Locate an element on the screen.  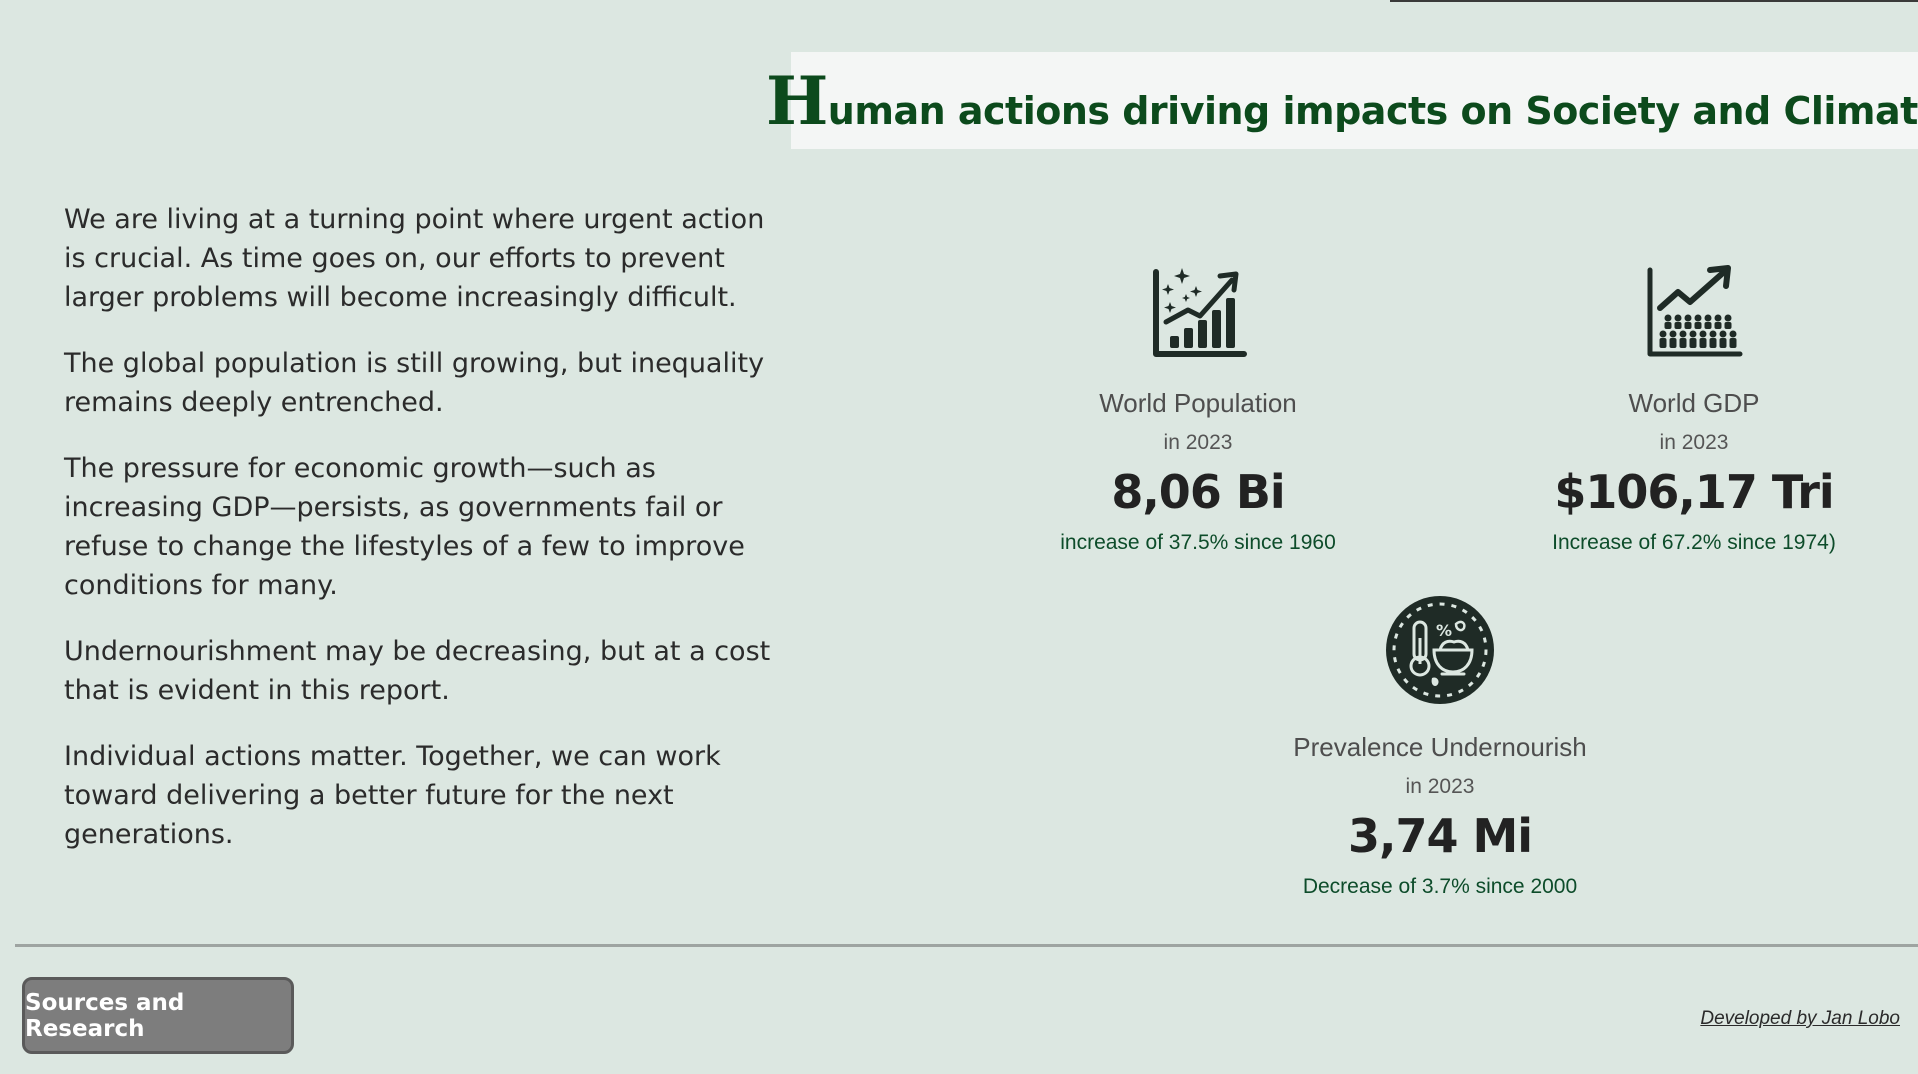
food-temperature-icon: % is located at coordinates (1440, 650).